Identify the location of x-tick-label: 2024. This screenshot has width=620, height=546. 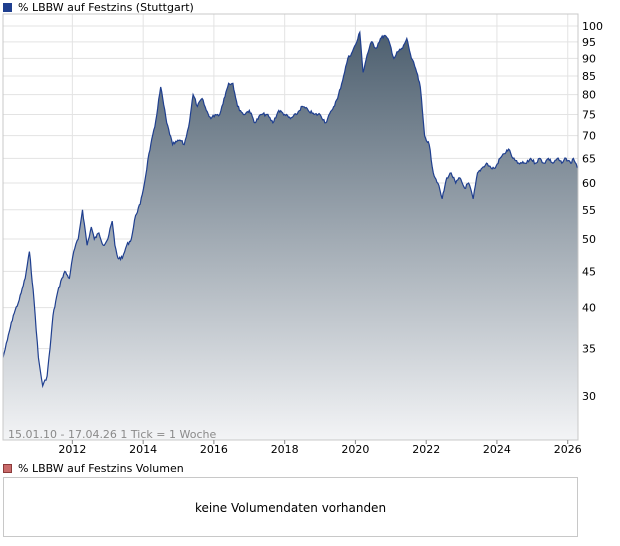
(497, 449).